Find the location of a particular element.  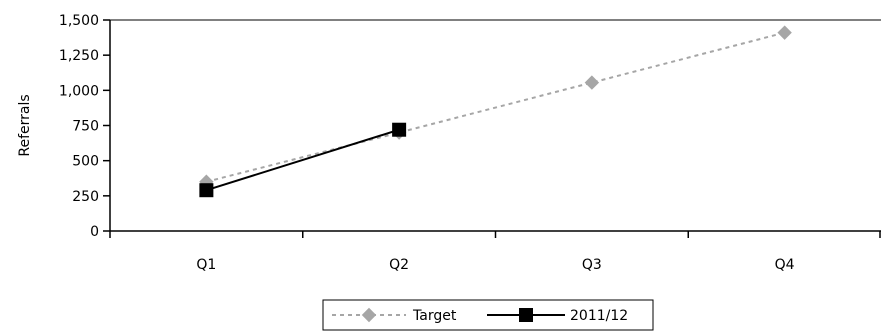

legend-label: 2011/12 is located at coordinates (599, 316).